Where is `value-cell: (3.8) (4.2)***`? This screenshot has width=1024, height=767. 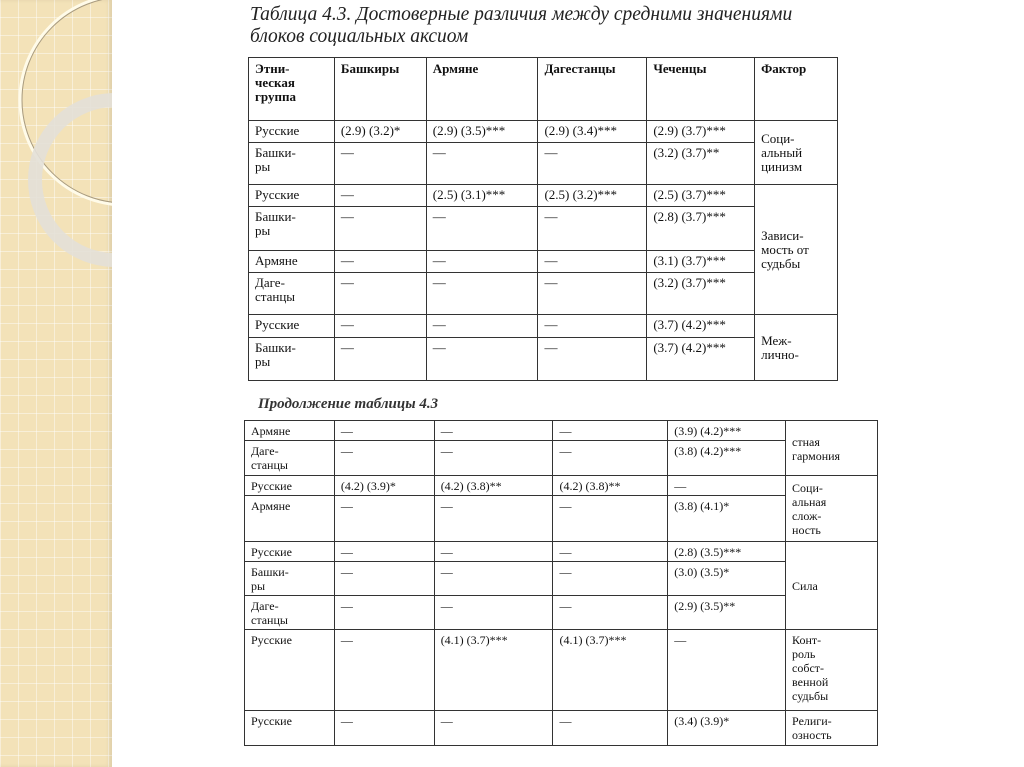 value-cell: (3.8) (4.2)*** is located at coordinates (727, 458).